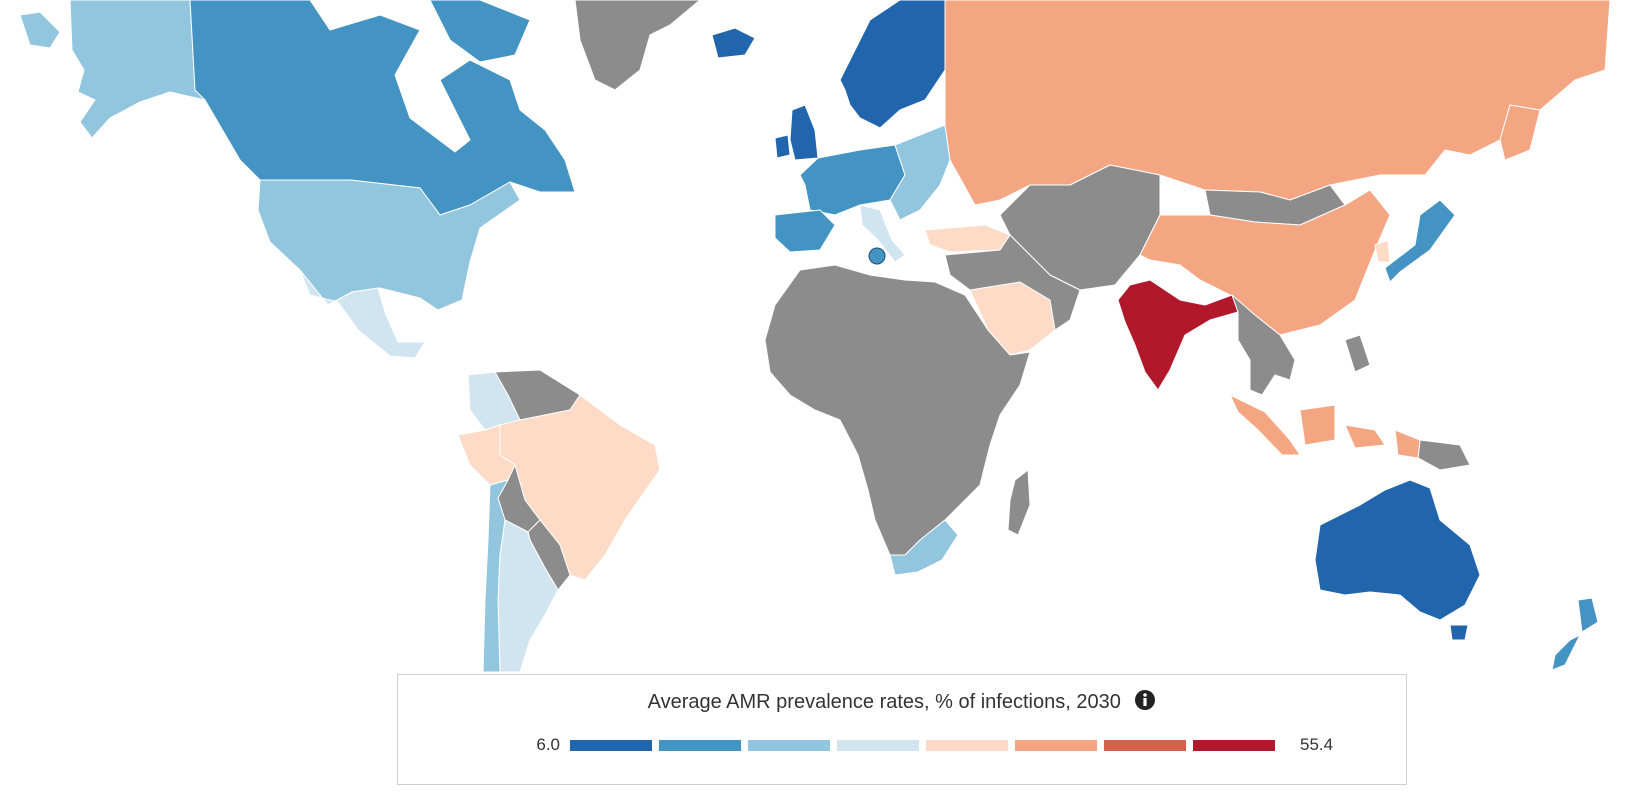 The image size is (1650, 800). Describe the element at coordinates (1277, 103) in the screenshot. I see `region-russia` at that location.